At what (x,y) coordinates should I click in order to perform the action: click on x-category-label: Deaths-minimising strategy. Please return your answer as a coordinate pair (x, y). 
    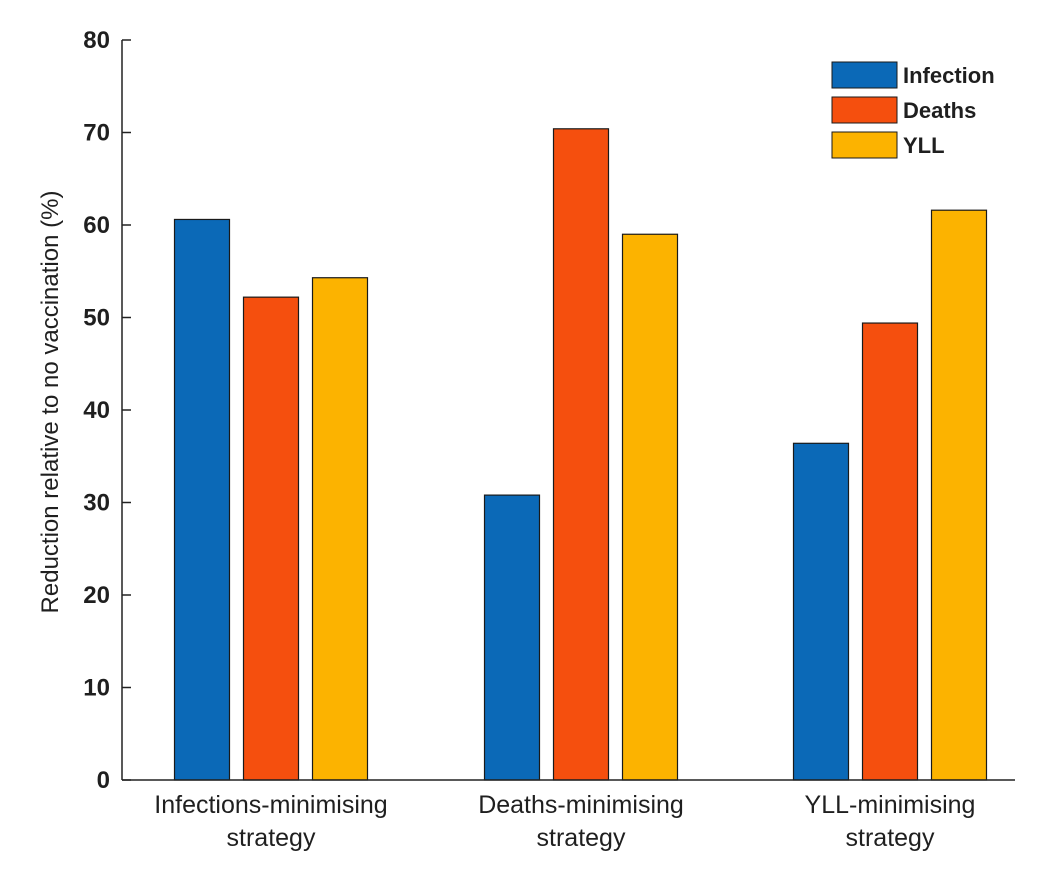
    Looking at the image, I should click on (581, 821).